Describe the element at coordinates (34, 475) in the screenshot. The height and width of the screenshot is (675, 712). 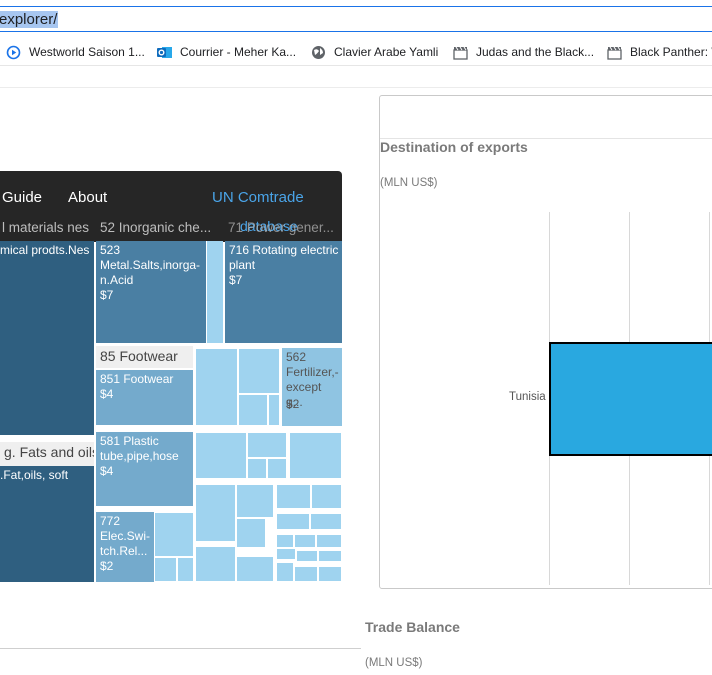
I see `tile-label: .Fat,oils, soft` at that location.